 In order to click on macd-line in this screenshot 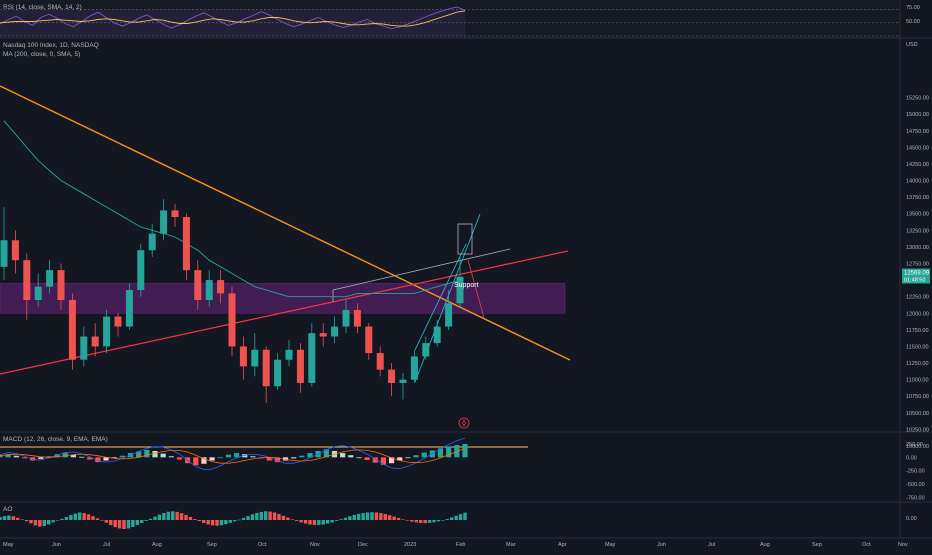, I will do `click(233, 454)`.